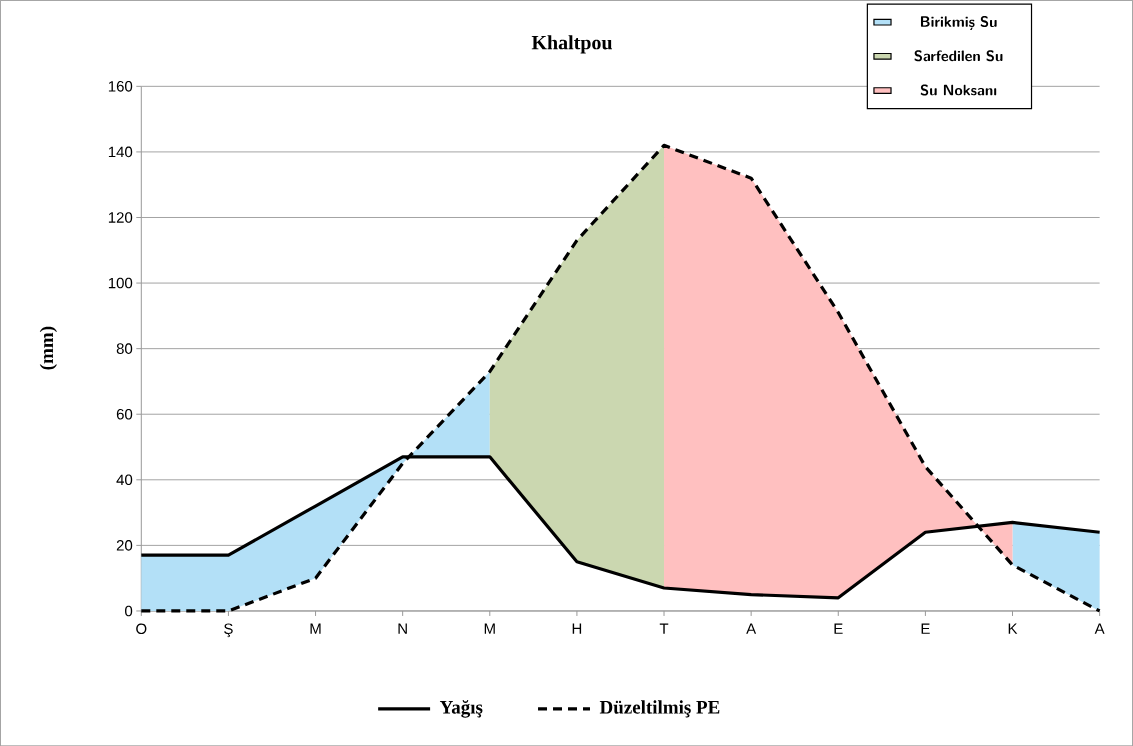 This screenshot has height=746, width=1133. What do you see at coordinates (402, 628) in the screenshot?
I see `x-tick-label: N` at bounding box center [402, 628].